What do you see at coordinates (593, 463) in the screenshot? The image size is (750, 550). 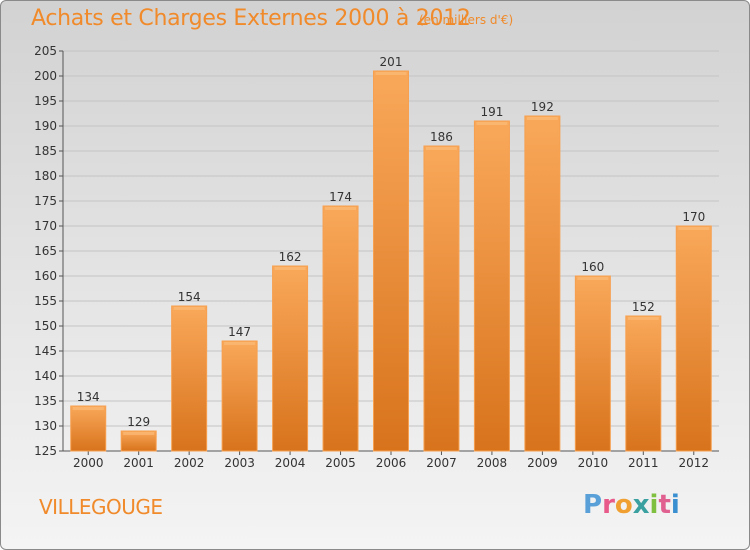 I see `x-tick-label: 2010` at bounding box center [593, 463].